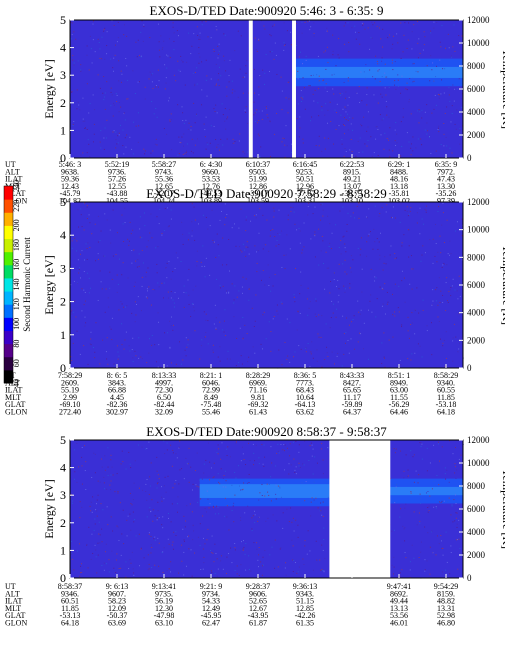 This screenshot has width=505, height=649. Describe the element at coordinates (13, 179) in the screenshot. I see `table-row-label: ILAT` at that location.